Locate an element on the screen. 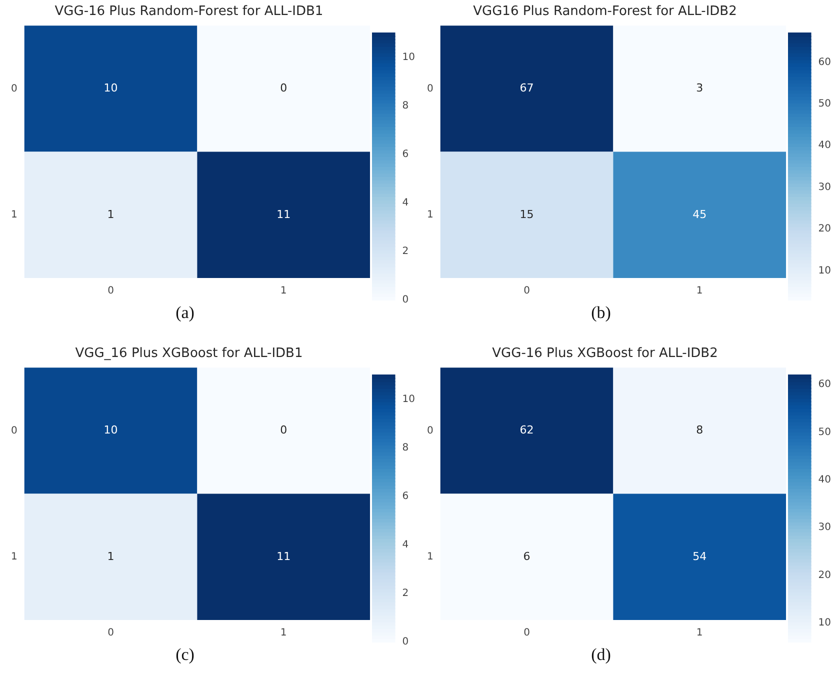 The width and height of the screenshot is (833, 684). data-label: 15 is located at coordinates (527, 214).